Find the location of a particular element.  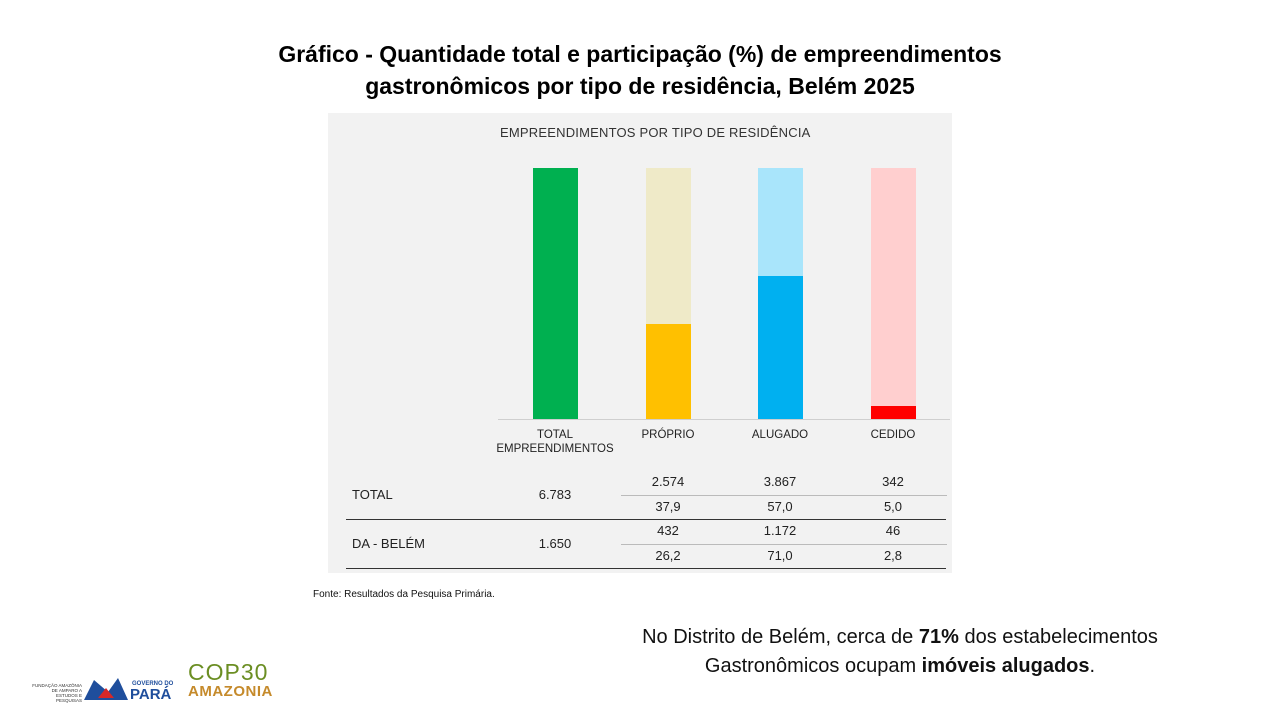

category-axis-line is located at coordinates (724, 419).